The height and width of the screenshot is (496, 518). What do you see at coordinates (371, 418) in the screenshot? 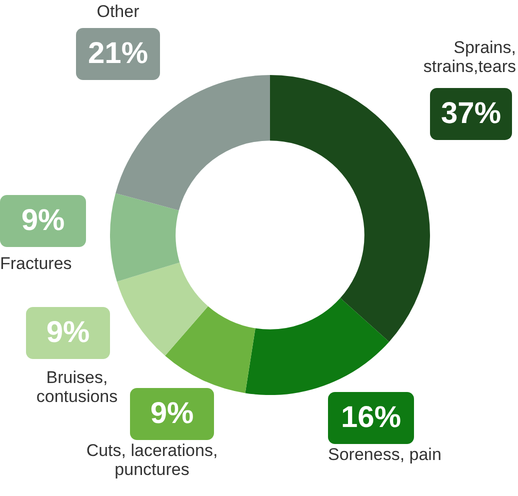
I see `data-label: 16%` at bounding box center [371, 418].